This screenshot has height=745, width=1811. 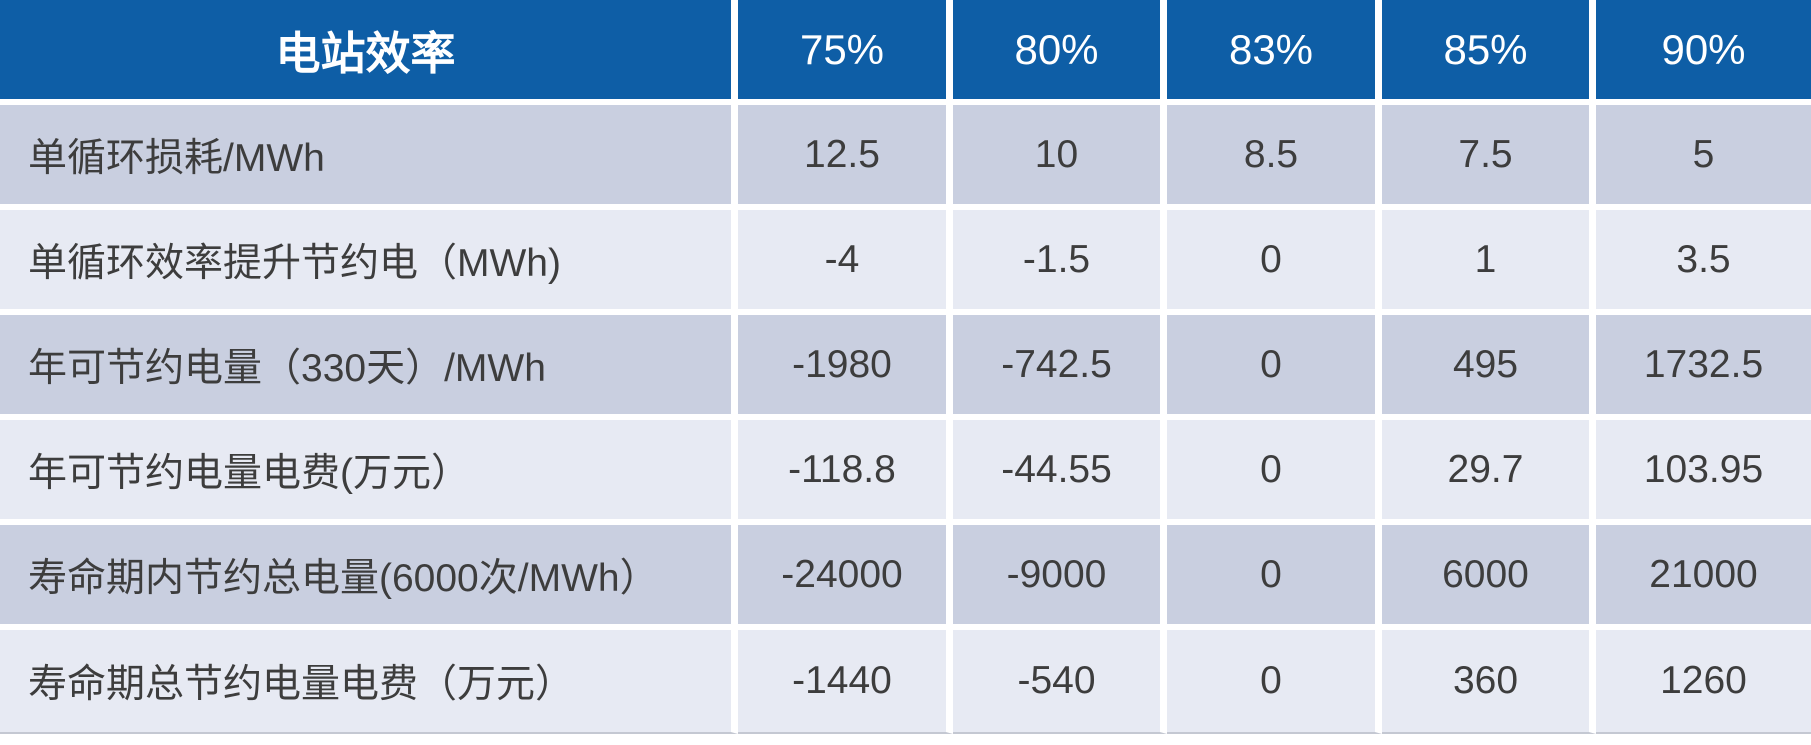 What do you see at coordinates (1489, 52) in the screenshot?
I see `header-col-85: 85%` at bounding box center [1489, 52].